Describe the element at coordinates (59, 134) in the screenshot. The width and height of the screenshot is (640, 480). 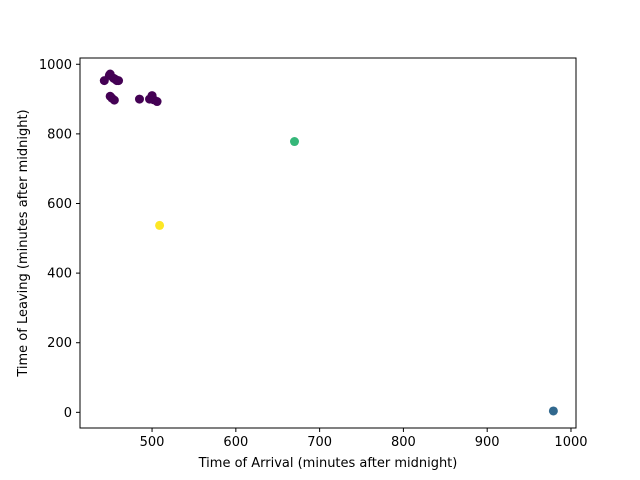
I see `y-tick-label: 800` at that location.